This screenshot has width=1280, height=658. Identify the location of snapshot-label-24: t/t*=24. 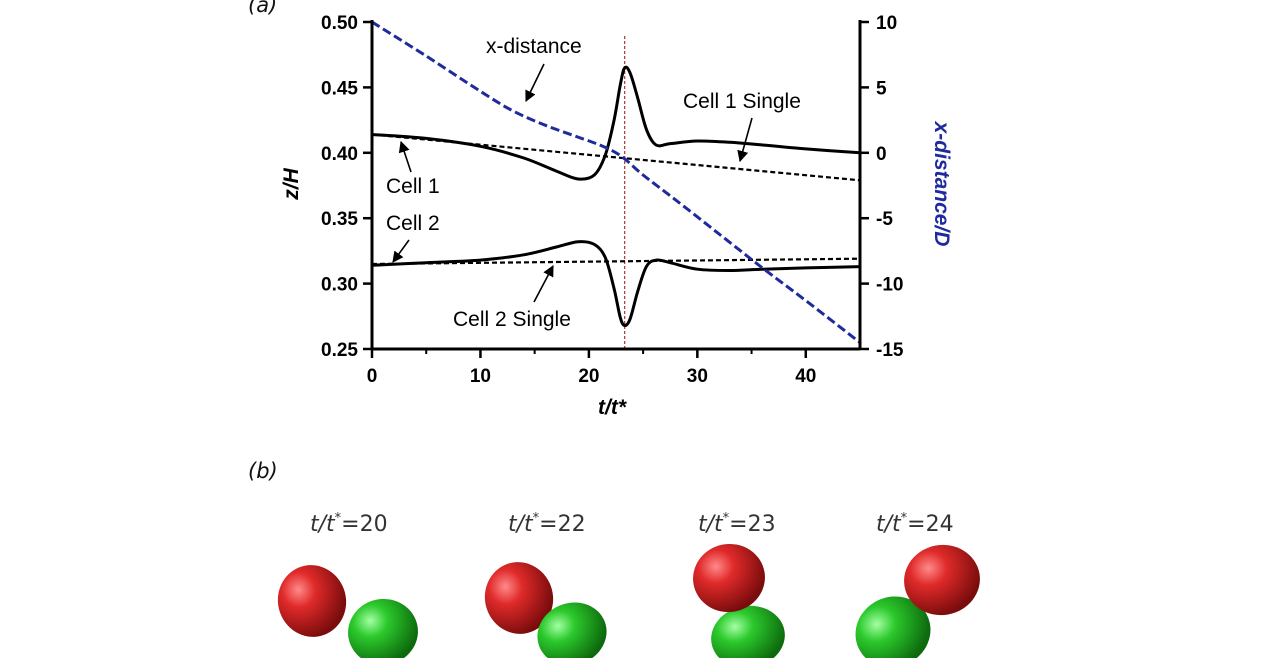
(915, 524).